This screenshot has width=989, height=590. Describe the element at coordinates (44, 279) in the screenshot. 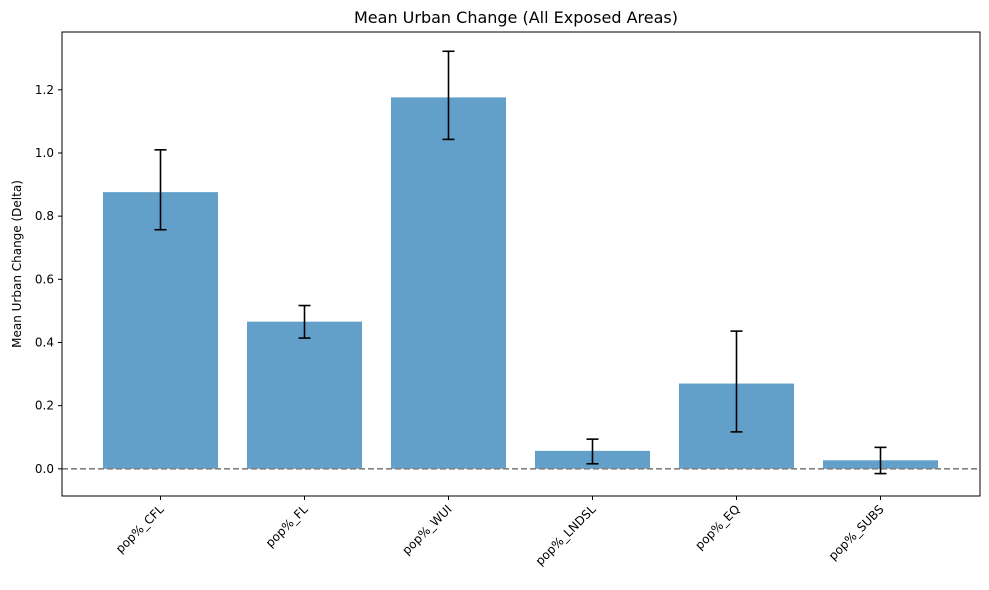

I see `y-tick-label-3: 0.6` at that location.